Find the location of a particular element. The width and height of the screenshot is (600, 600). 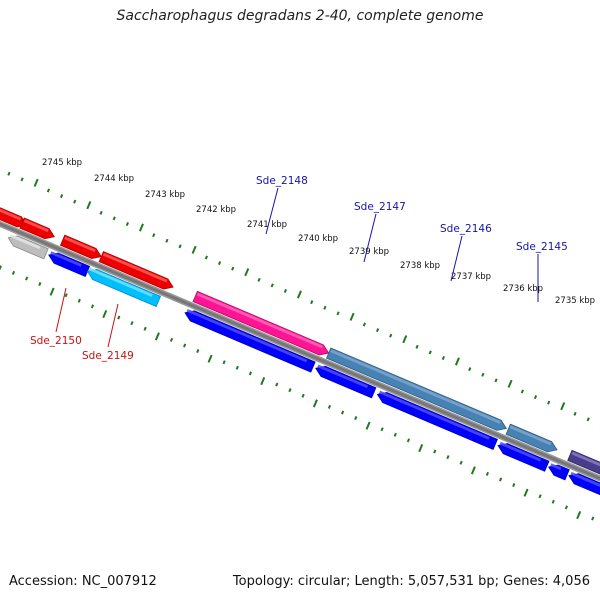

kbp-label: 2737 kbp is located at coordinates (471, 277).